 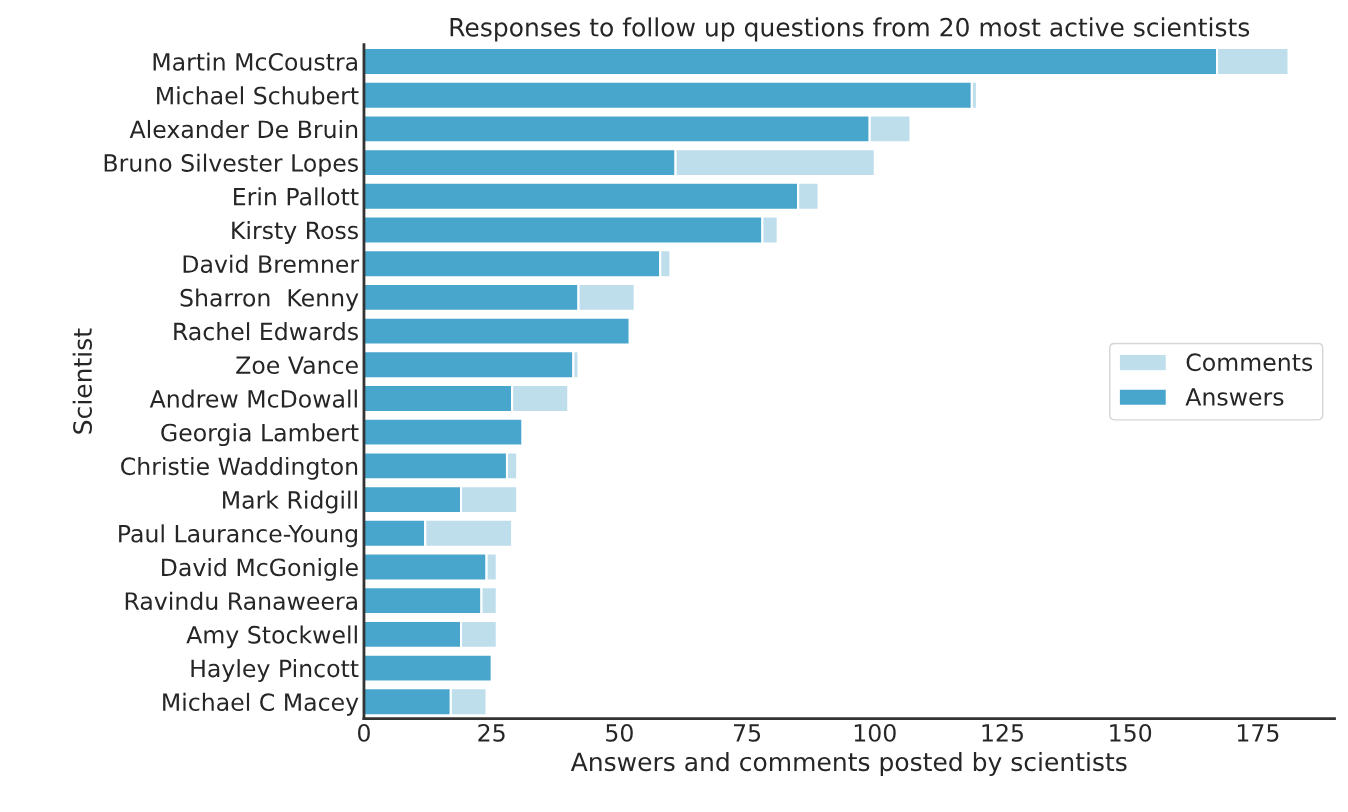 What do you see at coordinates (1258, 733) in the screenshot?
I see `x-tick-label: 175` at bounding box center [1258, 733].